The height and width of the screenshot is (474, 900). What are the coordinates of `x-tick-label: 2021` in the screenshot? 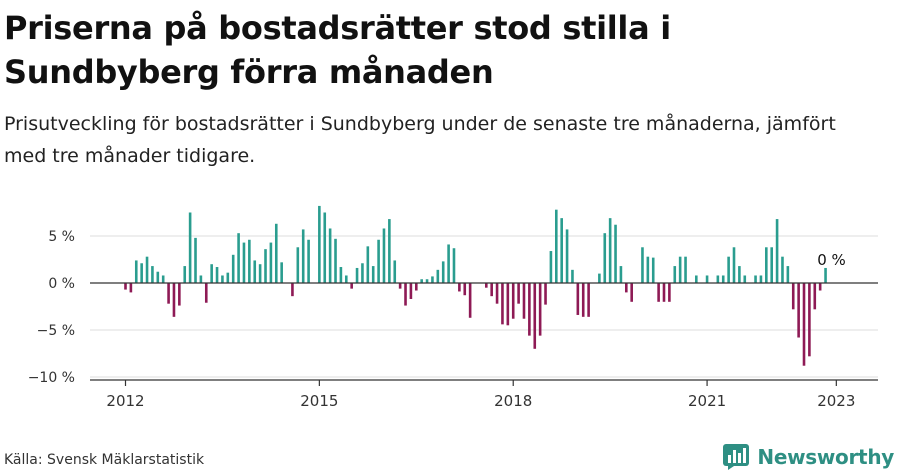 It's located at (707, 401).